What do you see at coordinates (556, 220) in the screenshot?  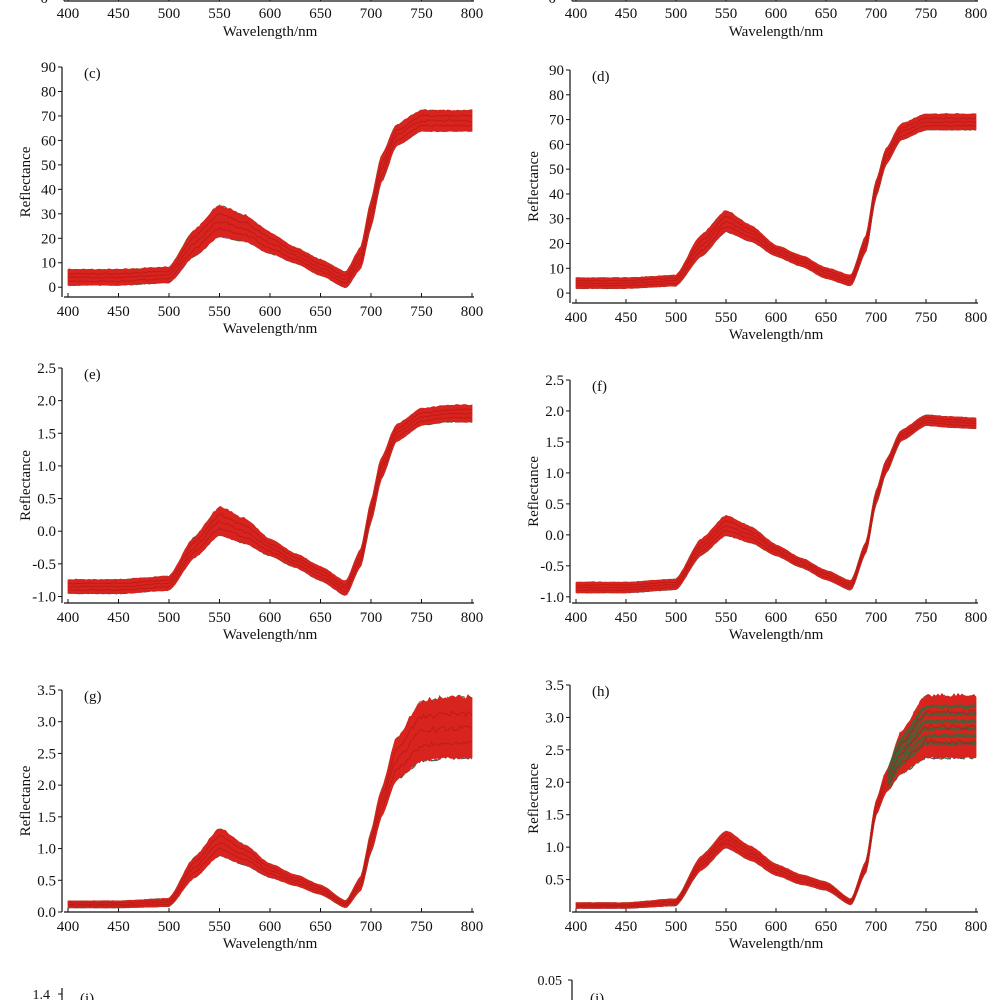 I see `y-tick-label: 30` at bounding box center [556, 220].